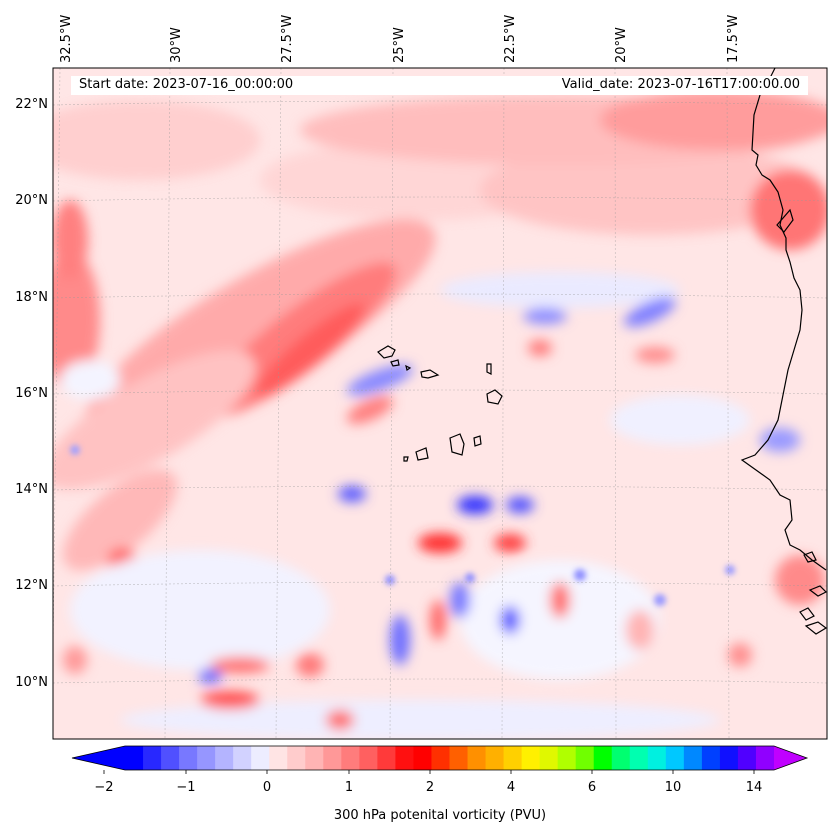 The height and width of the screenshot is (836, 837). What do you see at coordinates (98, 758) in the screenshot?
I see `colorbar-under-arrow` at bounding box center [98, 758].